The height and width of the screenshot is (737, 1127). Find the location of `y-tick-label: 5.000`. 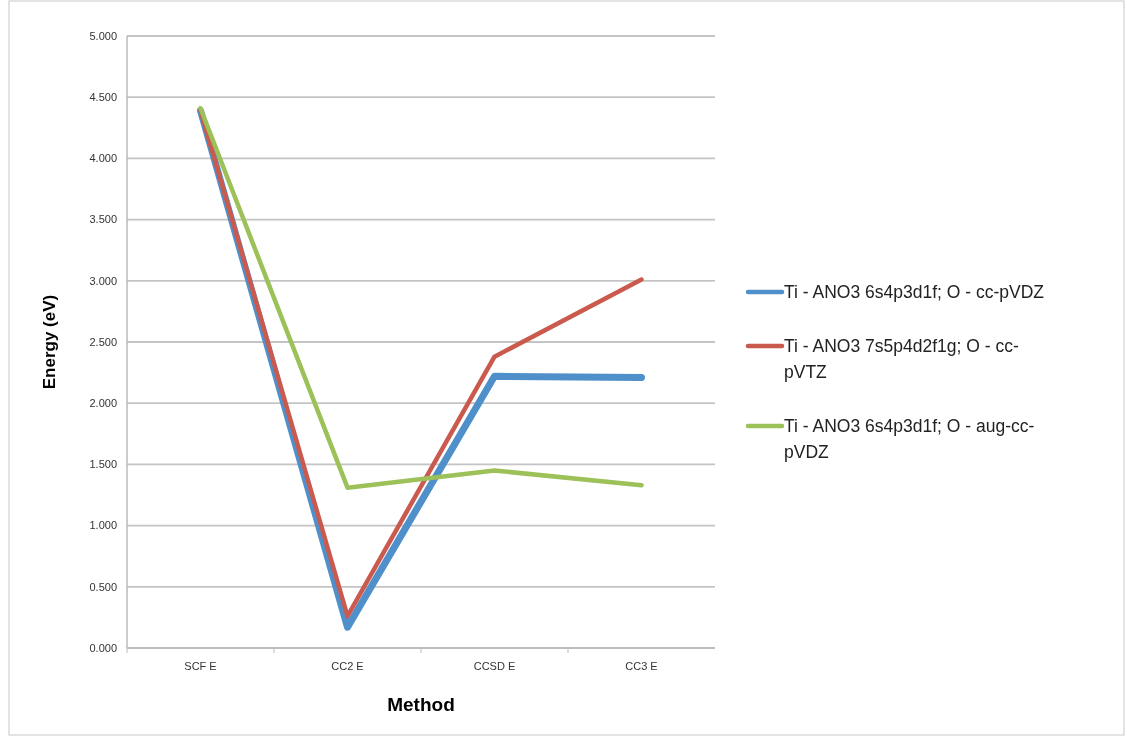

y-tick-label: 5.000 is located at coordinates (103, 35).